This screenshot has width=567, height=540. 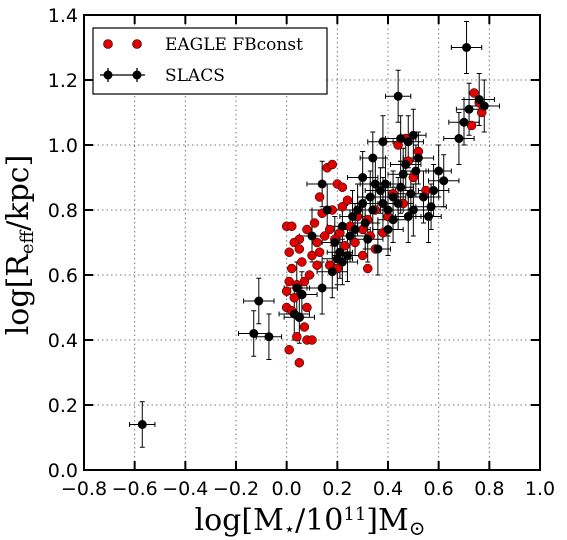 What do you see at coordinates (195, 76) in the screenshot?
I see `legend-slacs-label: SLACS` at bounding box center [195, 76].